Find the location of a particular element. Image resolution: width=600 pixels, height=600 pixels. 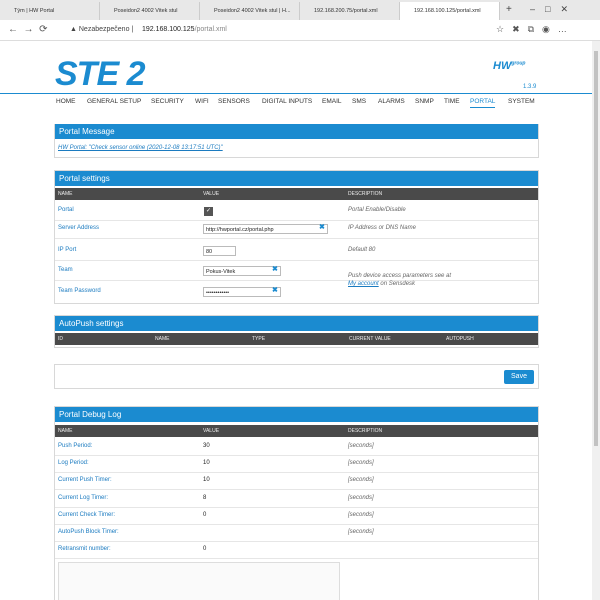

nav-buttons: ← → ⟳ is located at coordinates (28, 29).